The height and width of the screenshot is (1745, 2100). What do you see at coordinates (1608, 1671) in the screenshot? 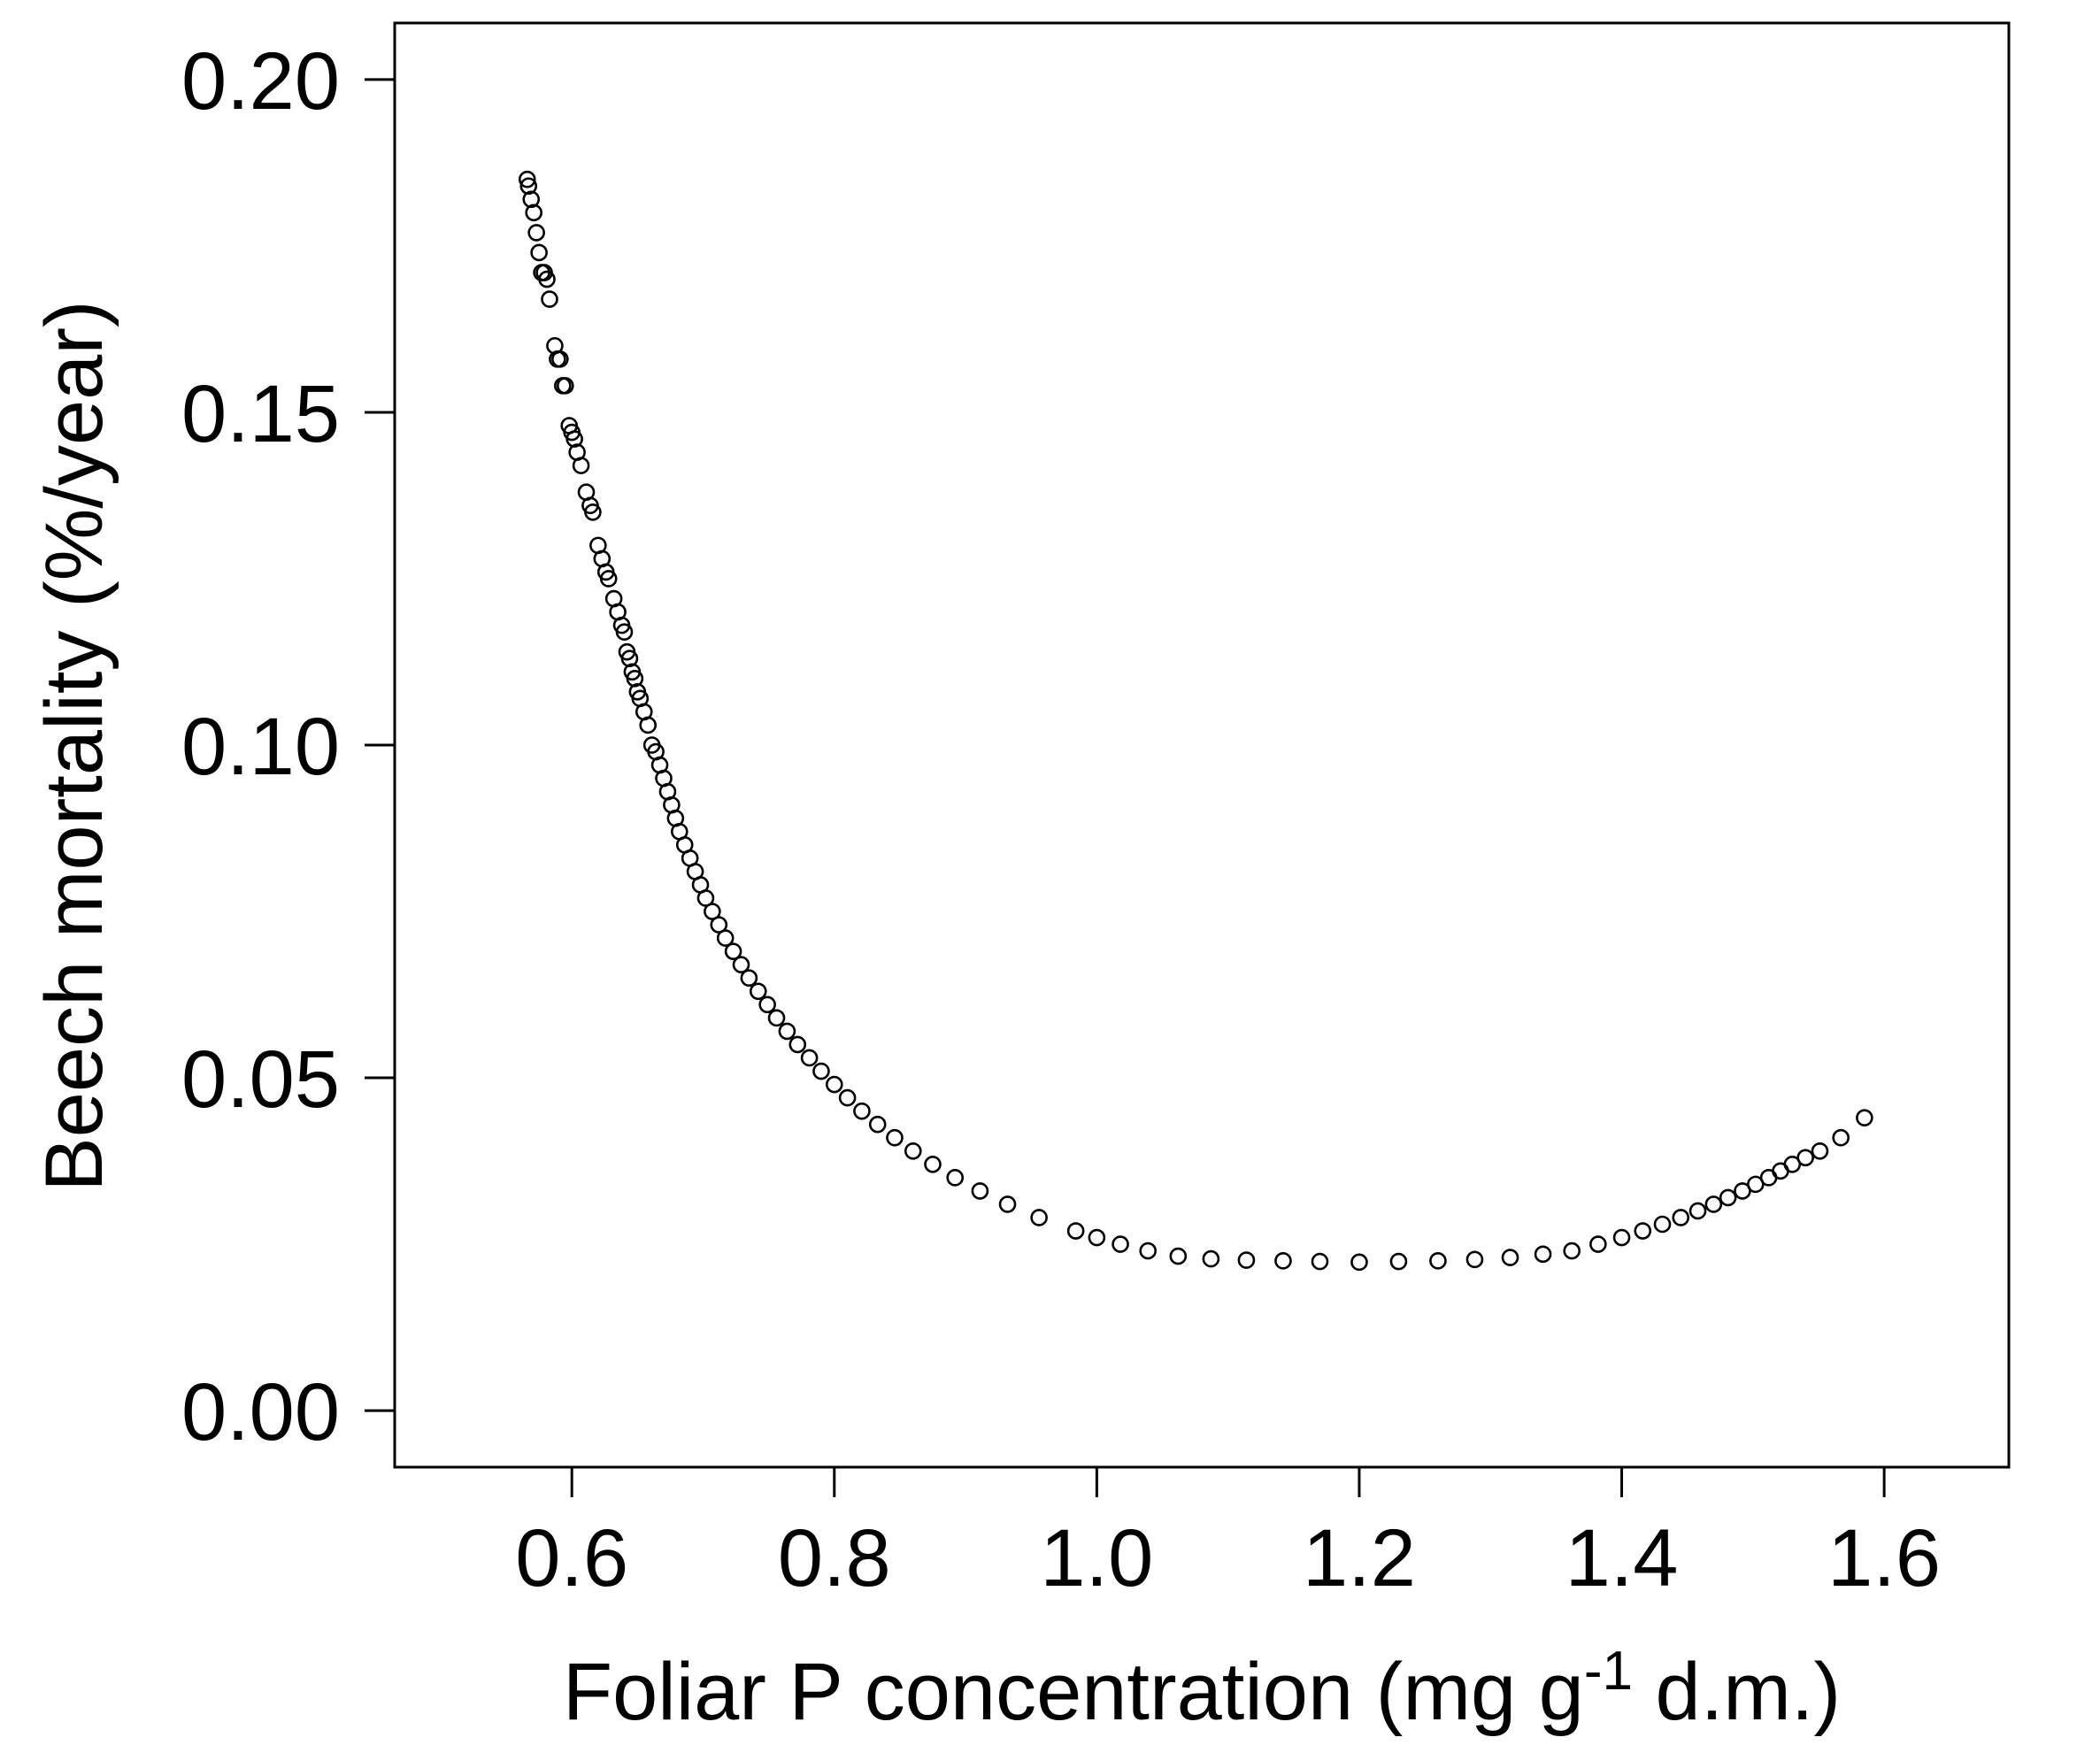
I see `x-axis-title-superscript: -1` at bounding box center [1608, 1671].